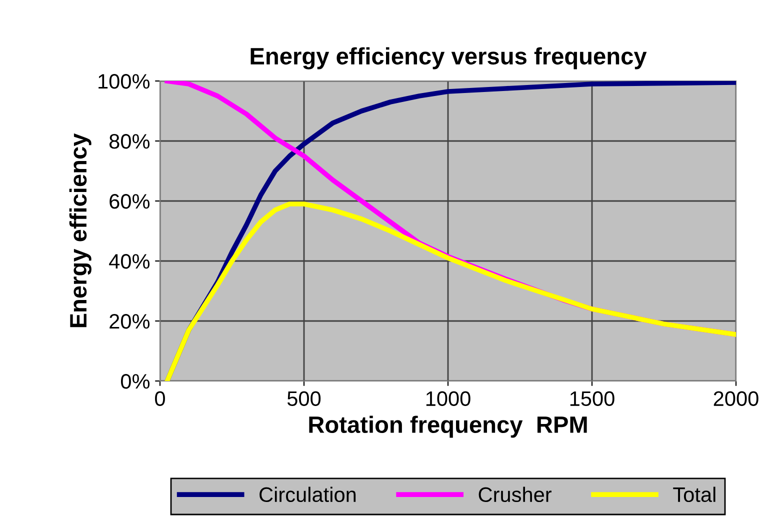  Describe the element at coordinates (129, 261) in the screenshot. I see `y-tick-label: 40%` at that location.